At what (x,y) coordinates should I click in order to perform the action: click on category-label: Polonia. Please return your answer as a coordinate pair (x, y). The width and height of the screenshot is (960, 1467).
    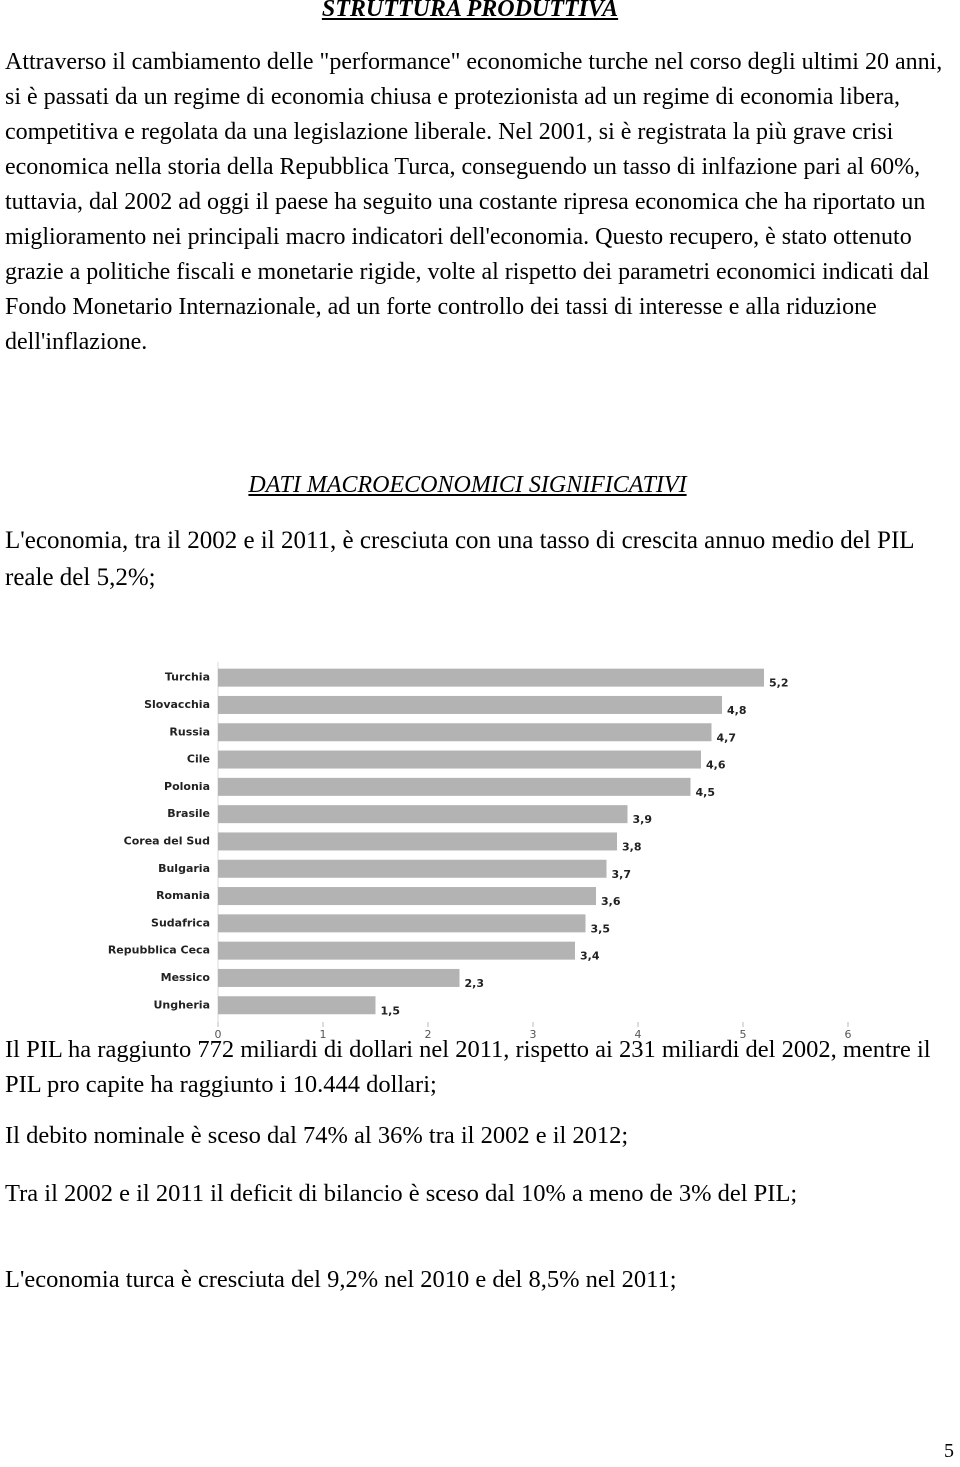
    Looking at the image, I should click on (187, 786).